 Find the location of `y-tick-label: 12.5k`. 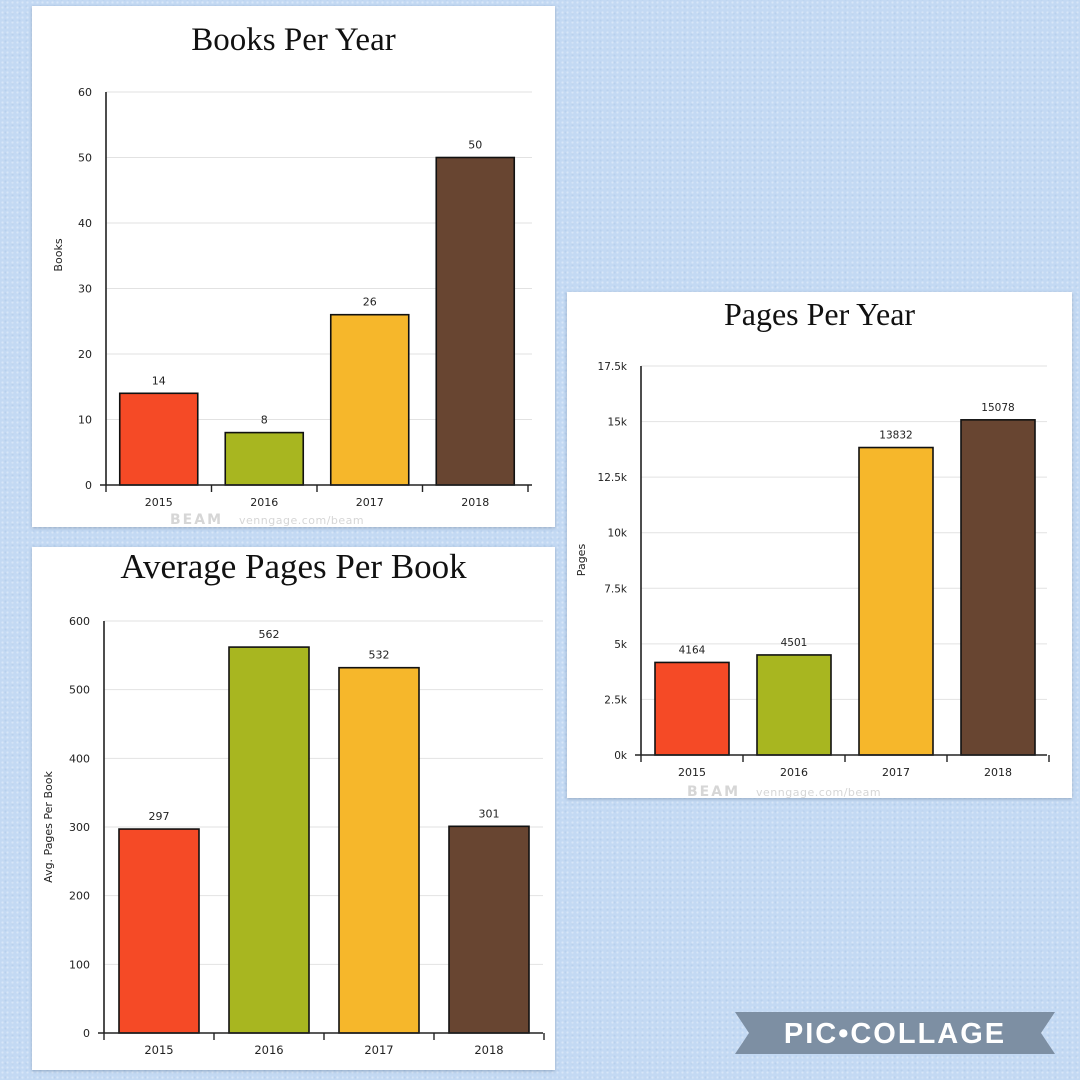

y-tick-label: 12.5k is located at coordinates (613, 478).